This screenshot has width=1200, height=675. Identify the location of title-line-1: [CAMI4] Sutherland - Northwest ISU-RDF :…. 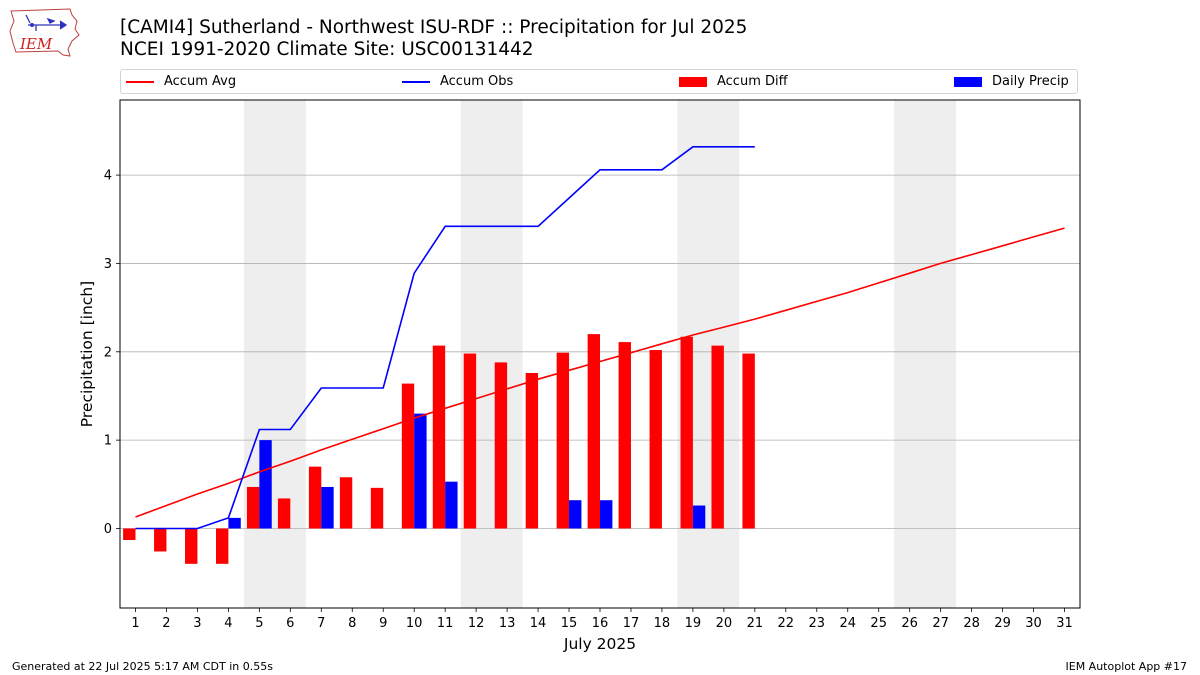
(434, 27).